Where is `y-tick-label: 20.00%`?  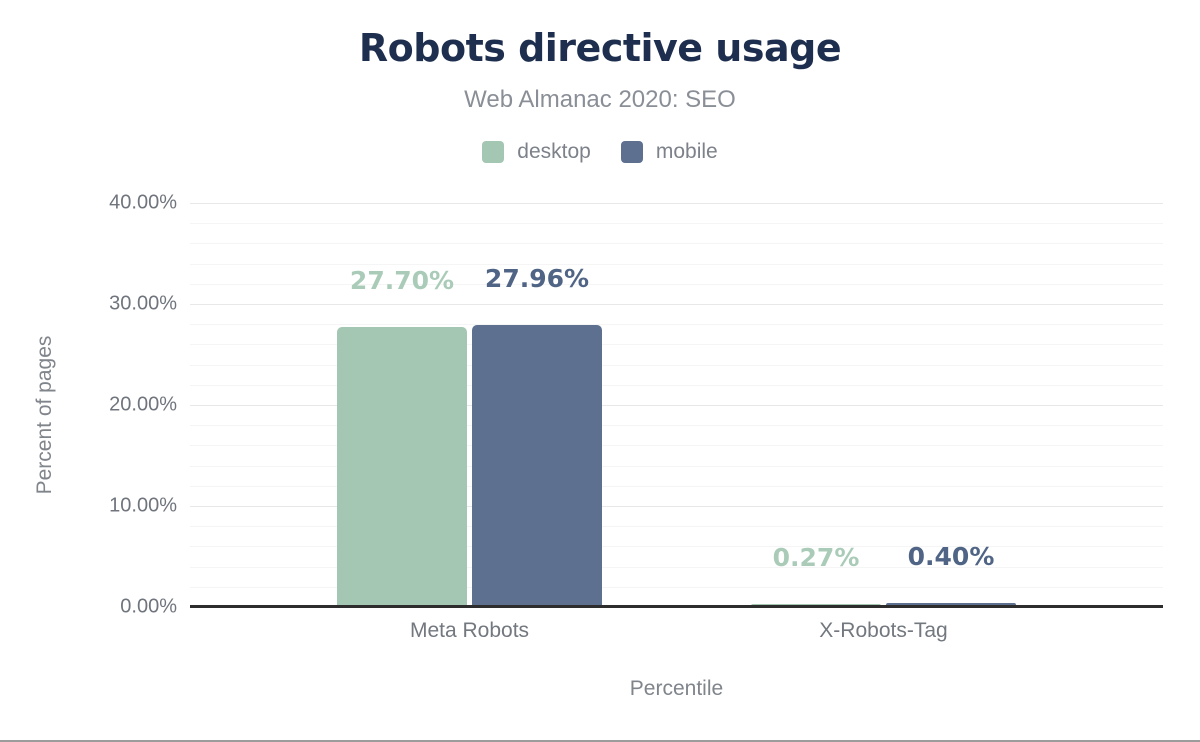 y-tick-label: 20.00% is located at coordinates (143, 404).